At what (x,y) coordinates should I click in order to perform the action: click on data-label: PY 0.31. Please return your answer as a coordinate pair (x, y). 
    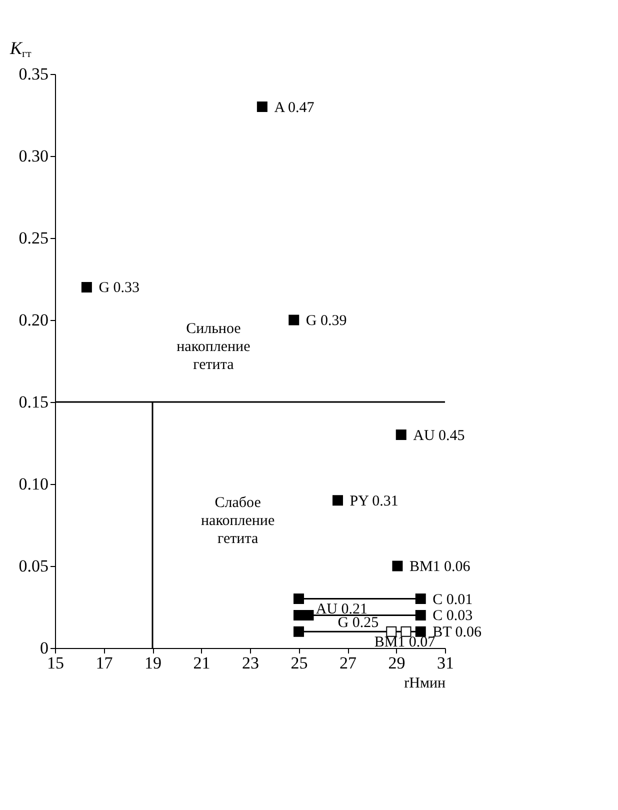
    Looking at the image, I should click on (374, 501).